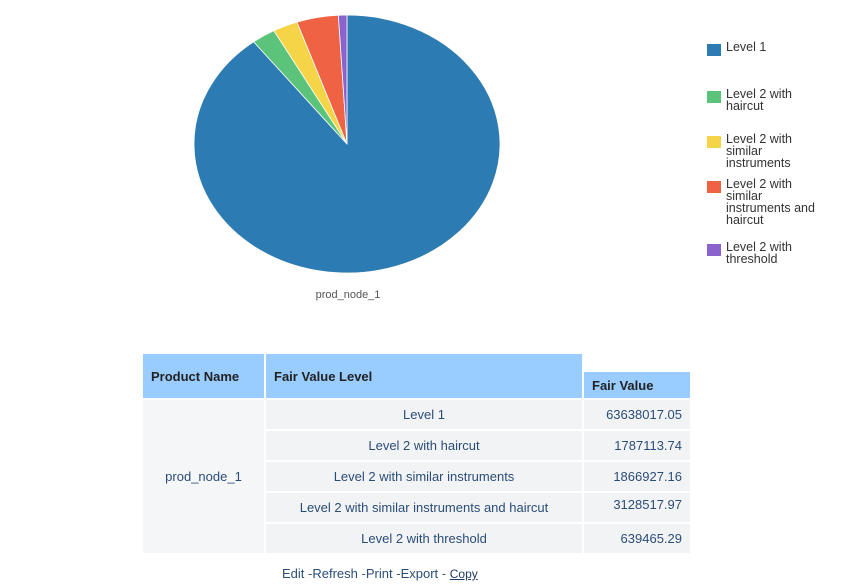  Describe the element at coordinates (637, 507) in the screenshot. I see `value-cell: 3128517.97` at that location.